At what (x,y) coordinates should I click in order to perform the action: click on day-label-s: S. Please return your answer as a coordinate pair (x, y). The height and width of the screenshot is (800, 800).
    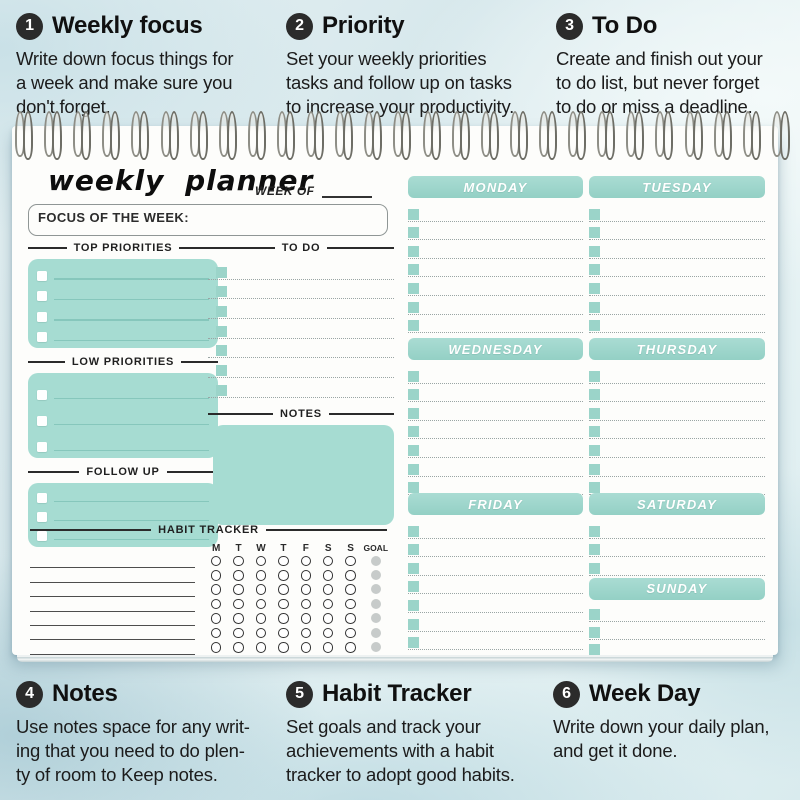
    Looking at the image, I should click on (328, 548).